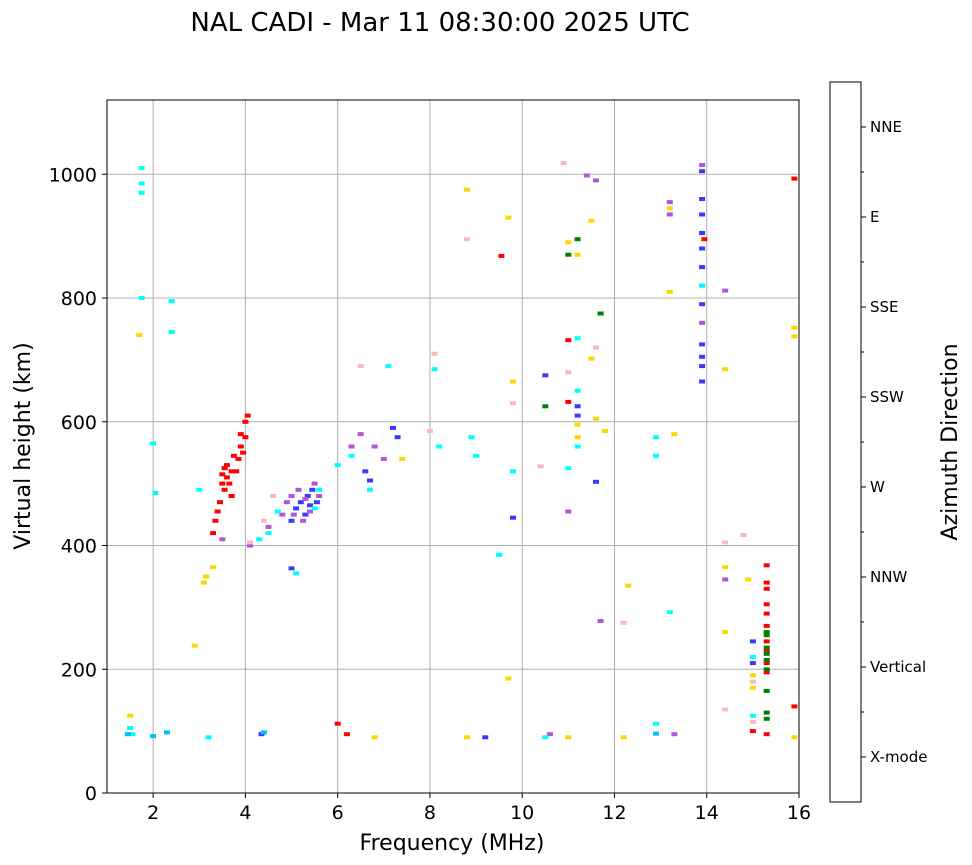  I want to click on x-axis-ticks: 2 4 6 8 10 12 14 16, so click(479, 808).